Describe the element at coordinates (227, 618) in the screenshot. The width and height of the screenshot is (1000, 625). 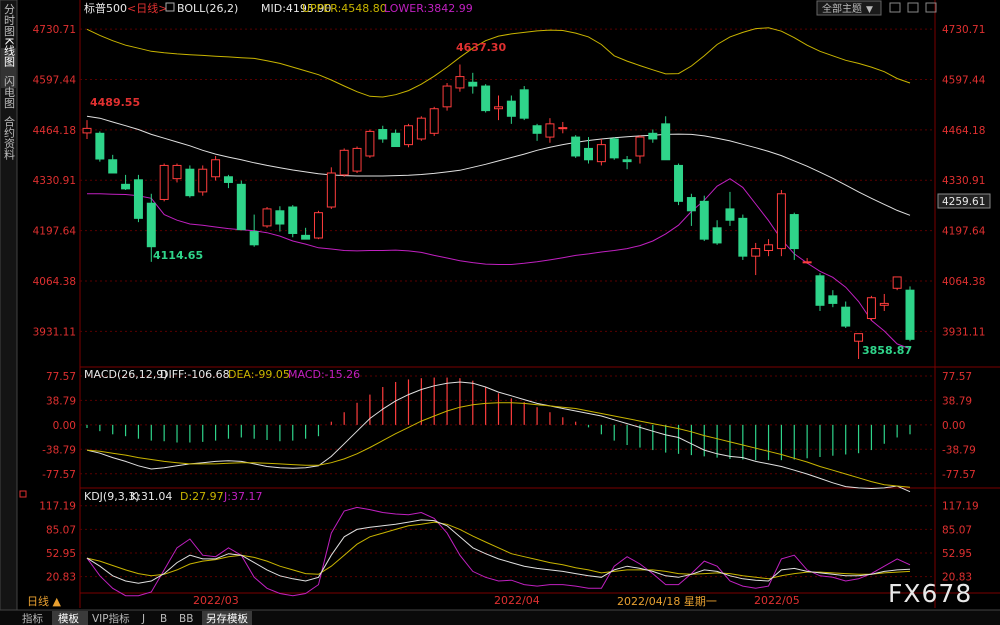
I see `tab-save-template: 另存模板` at that location.